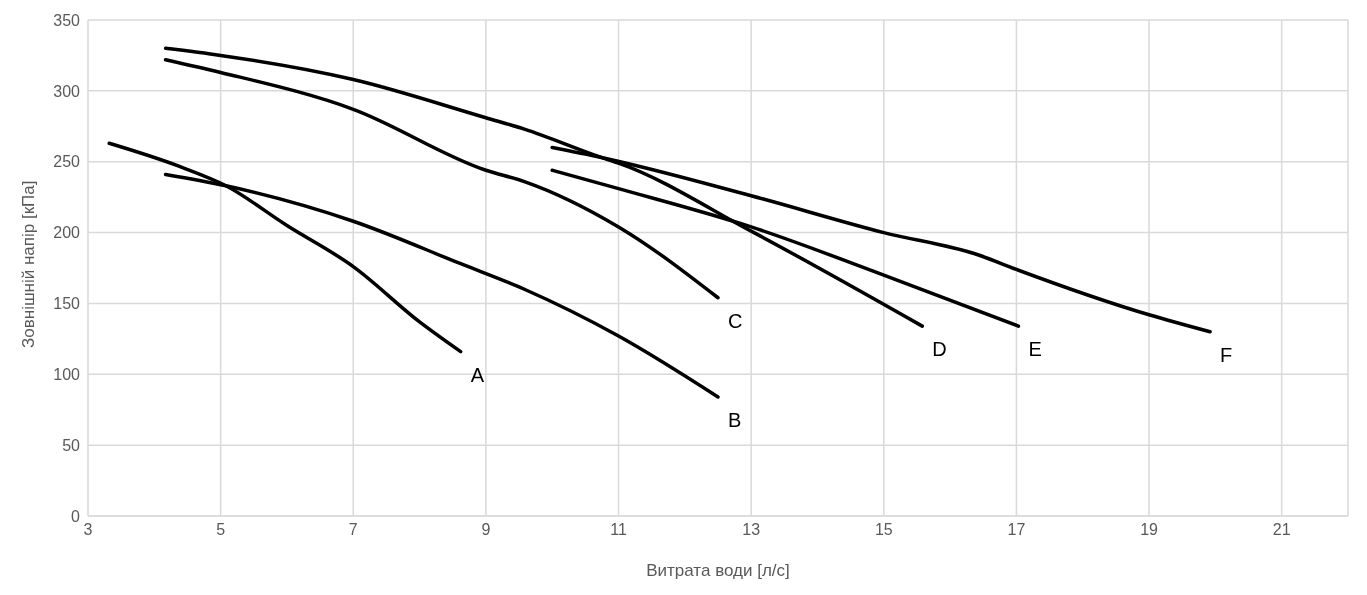 The image size is (1367, 595). Describe the element at coordinates (883, 530) in the screenshot. I see `x-tick-label: 15` at that location.